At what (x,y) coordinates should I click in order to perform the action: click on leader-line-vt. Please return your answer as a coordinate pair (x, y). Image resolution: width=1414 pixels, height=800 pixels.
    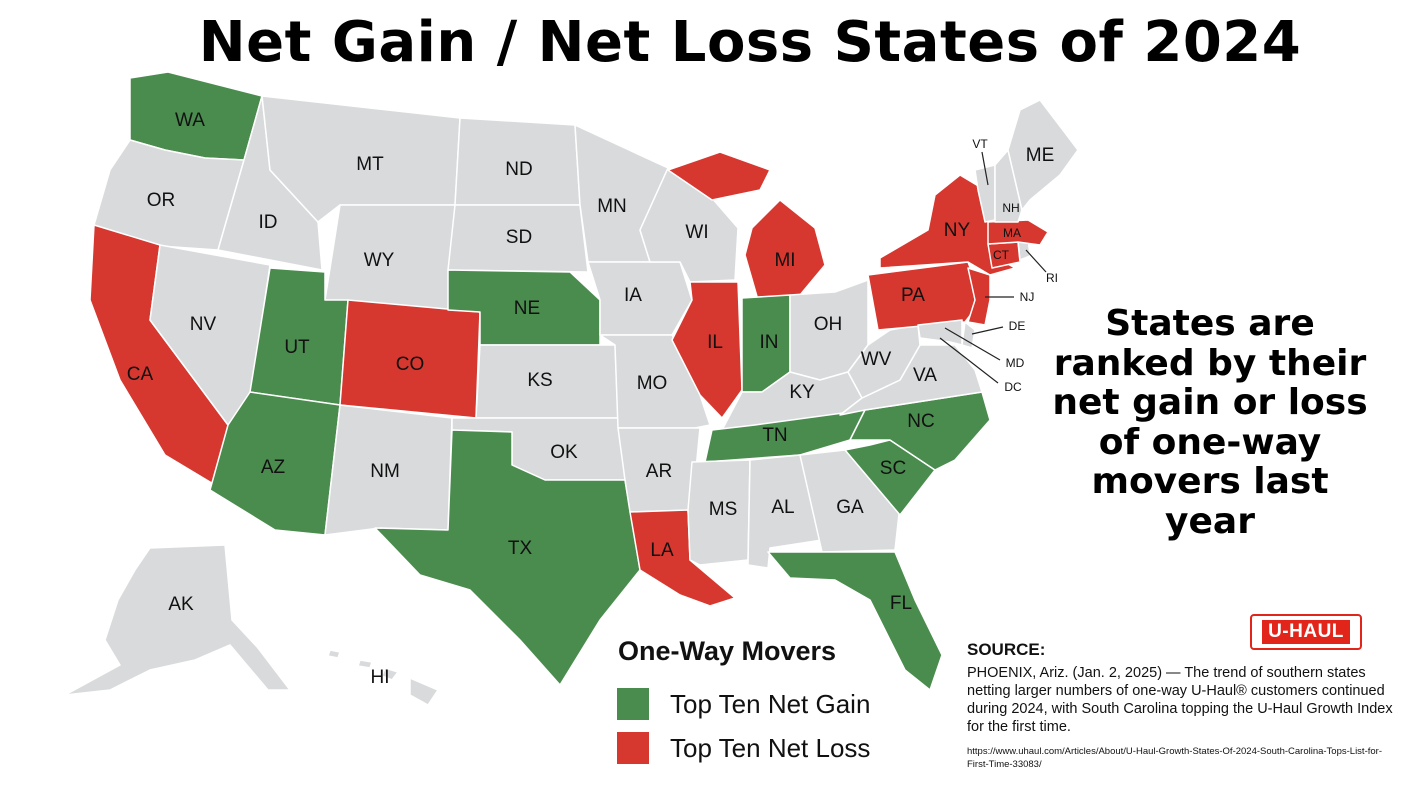
    Looking at the image, I should click on (985, 168).